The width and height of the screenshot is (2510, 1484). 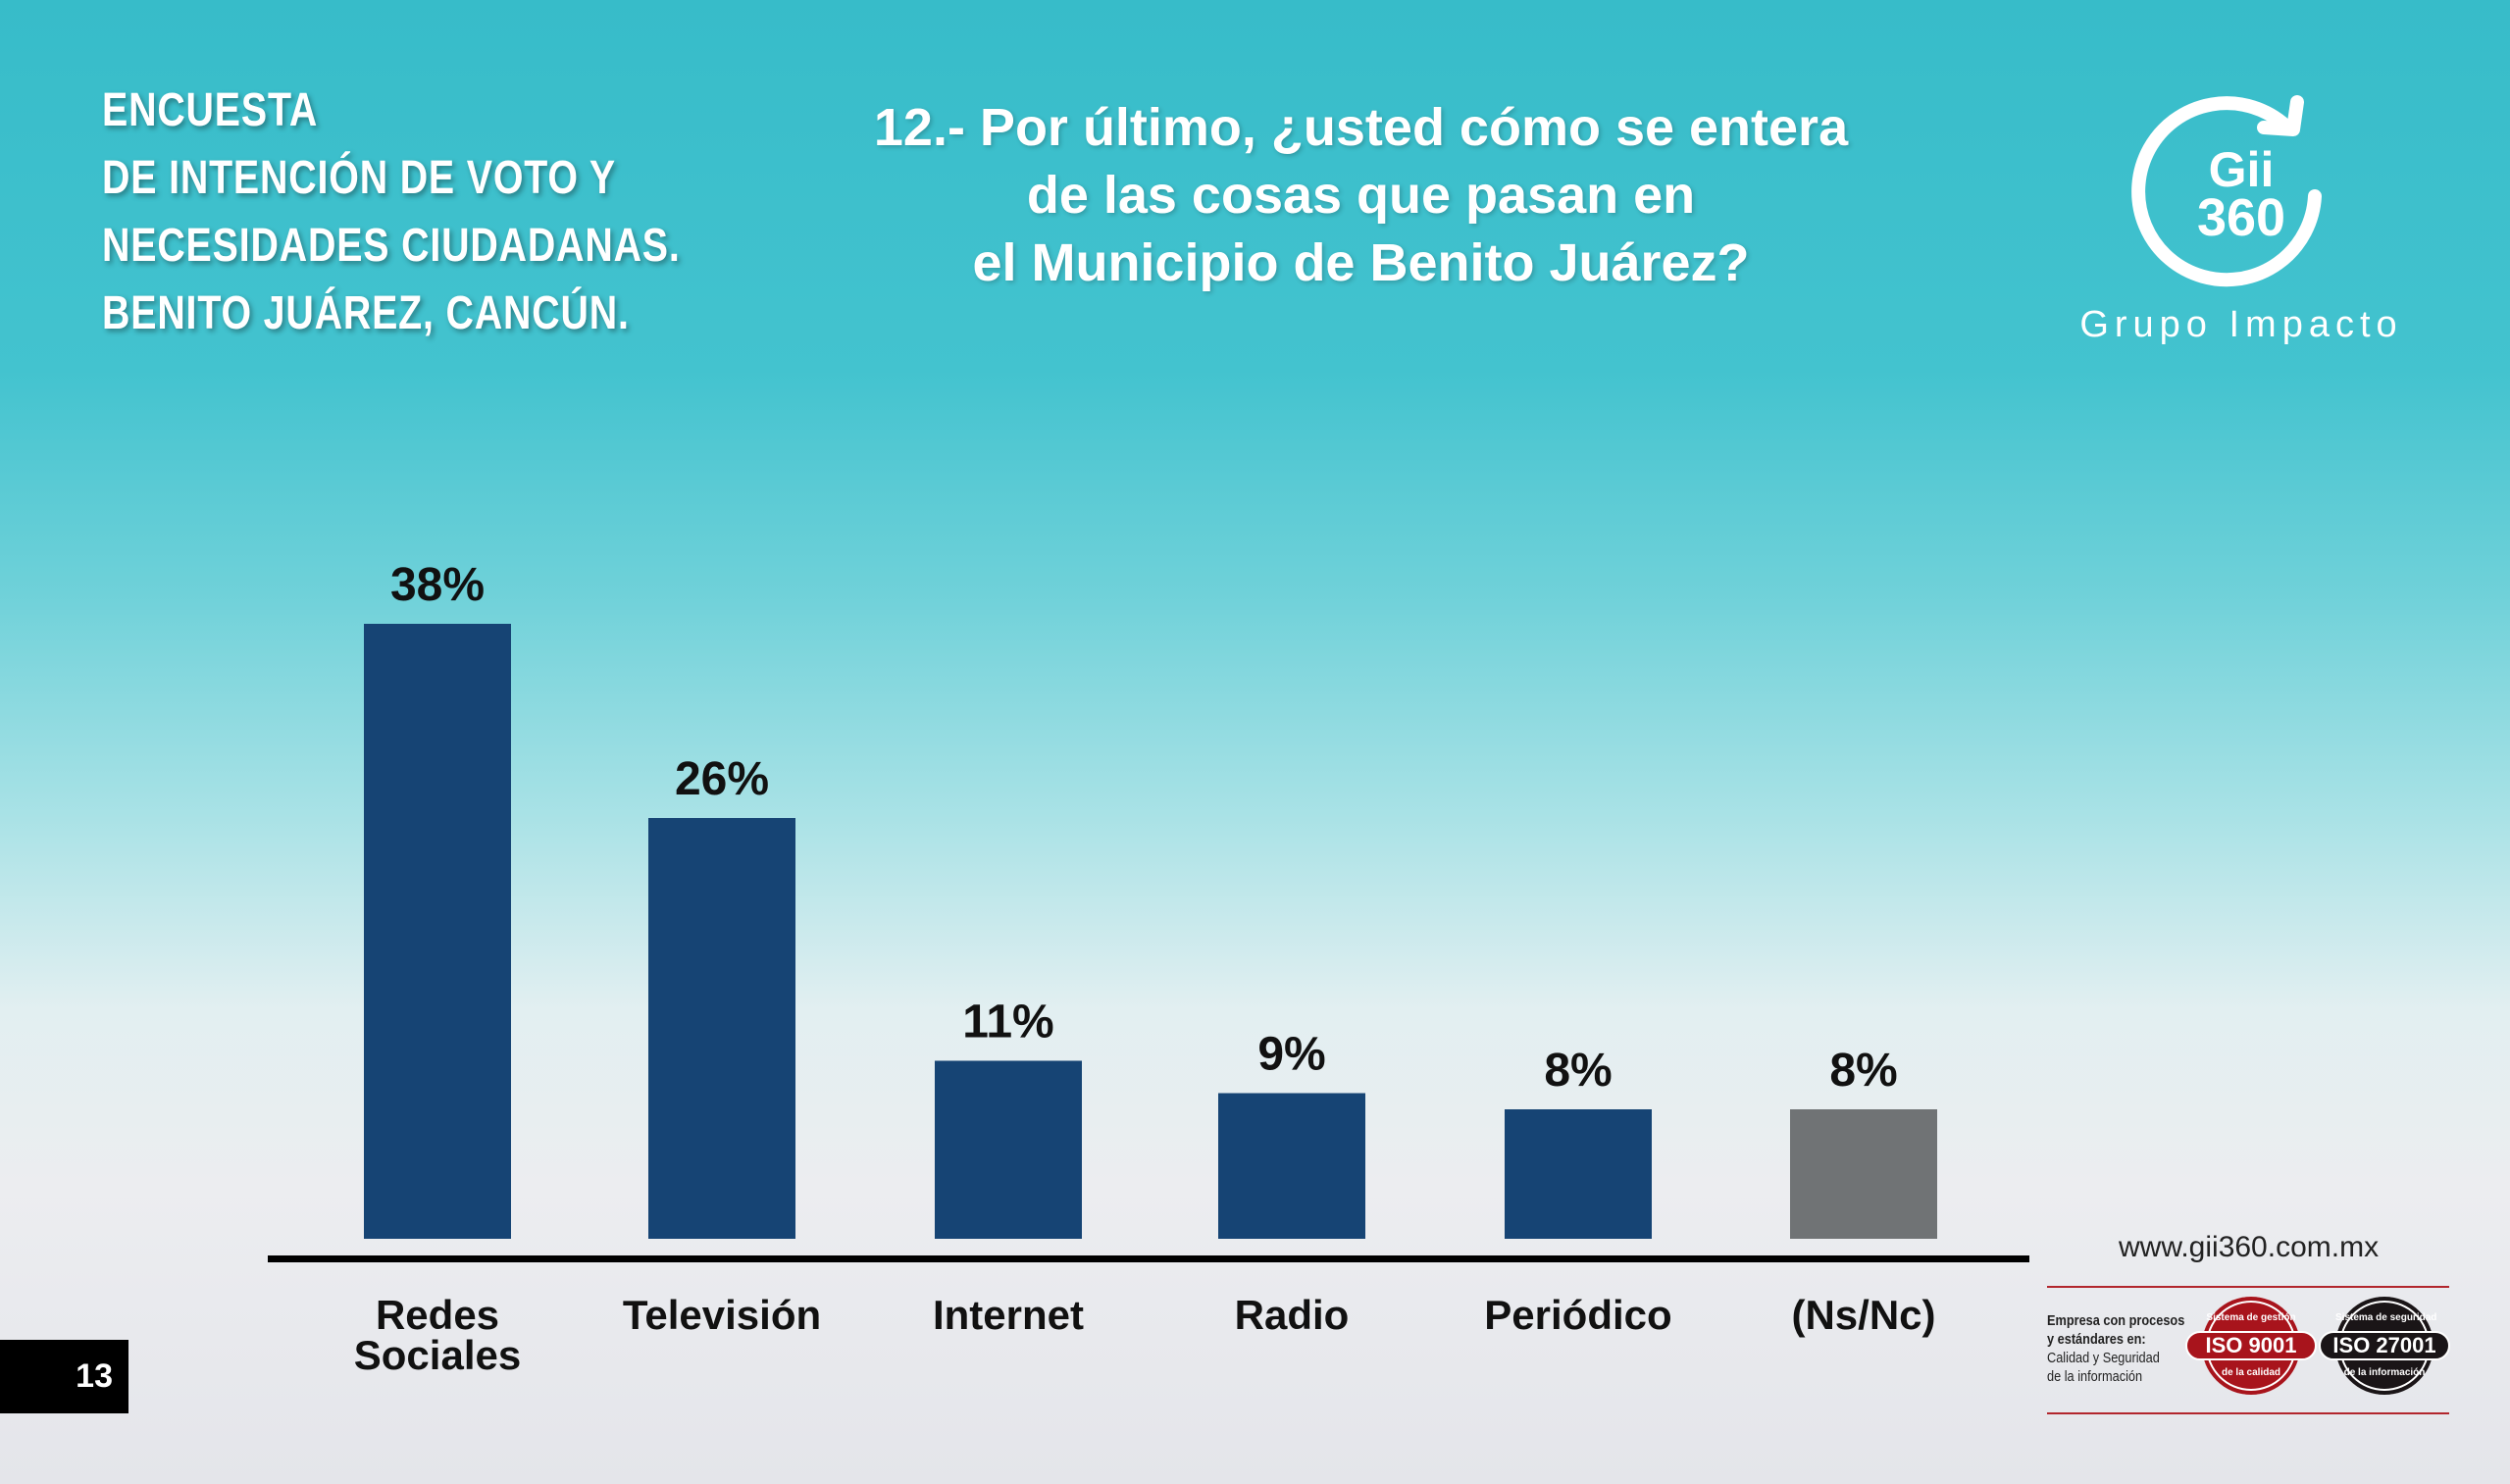 What do you see at coordinates (2116, 1321) in the screenshot?
I see `iso-line: Empresa con procesos` at bounding box center [2116, 1321].